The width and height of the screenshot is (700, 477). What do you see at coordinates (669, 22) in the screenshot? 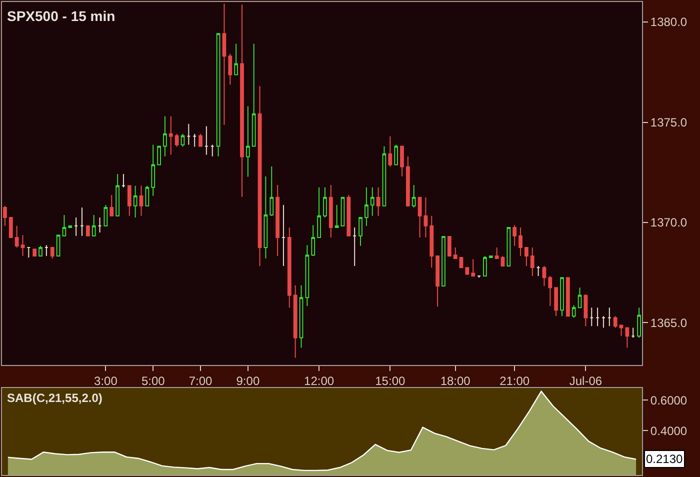
I see `y-tick-label: 1380.0` at bounding box center [669, 22].